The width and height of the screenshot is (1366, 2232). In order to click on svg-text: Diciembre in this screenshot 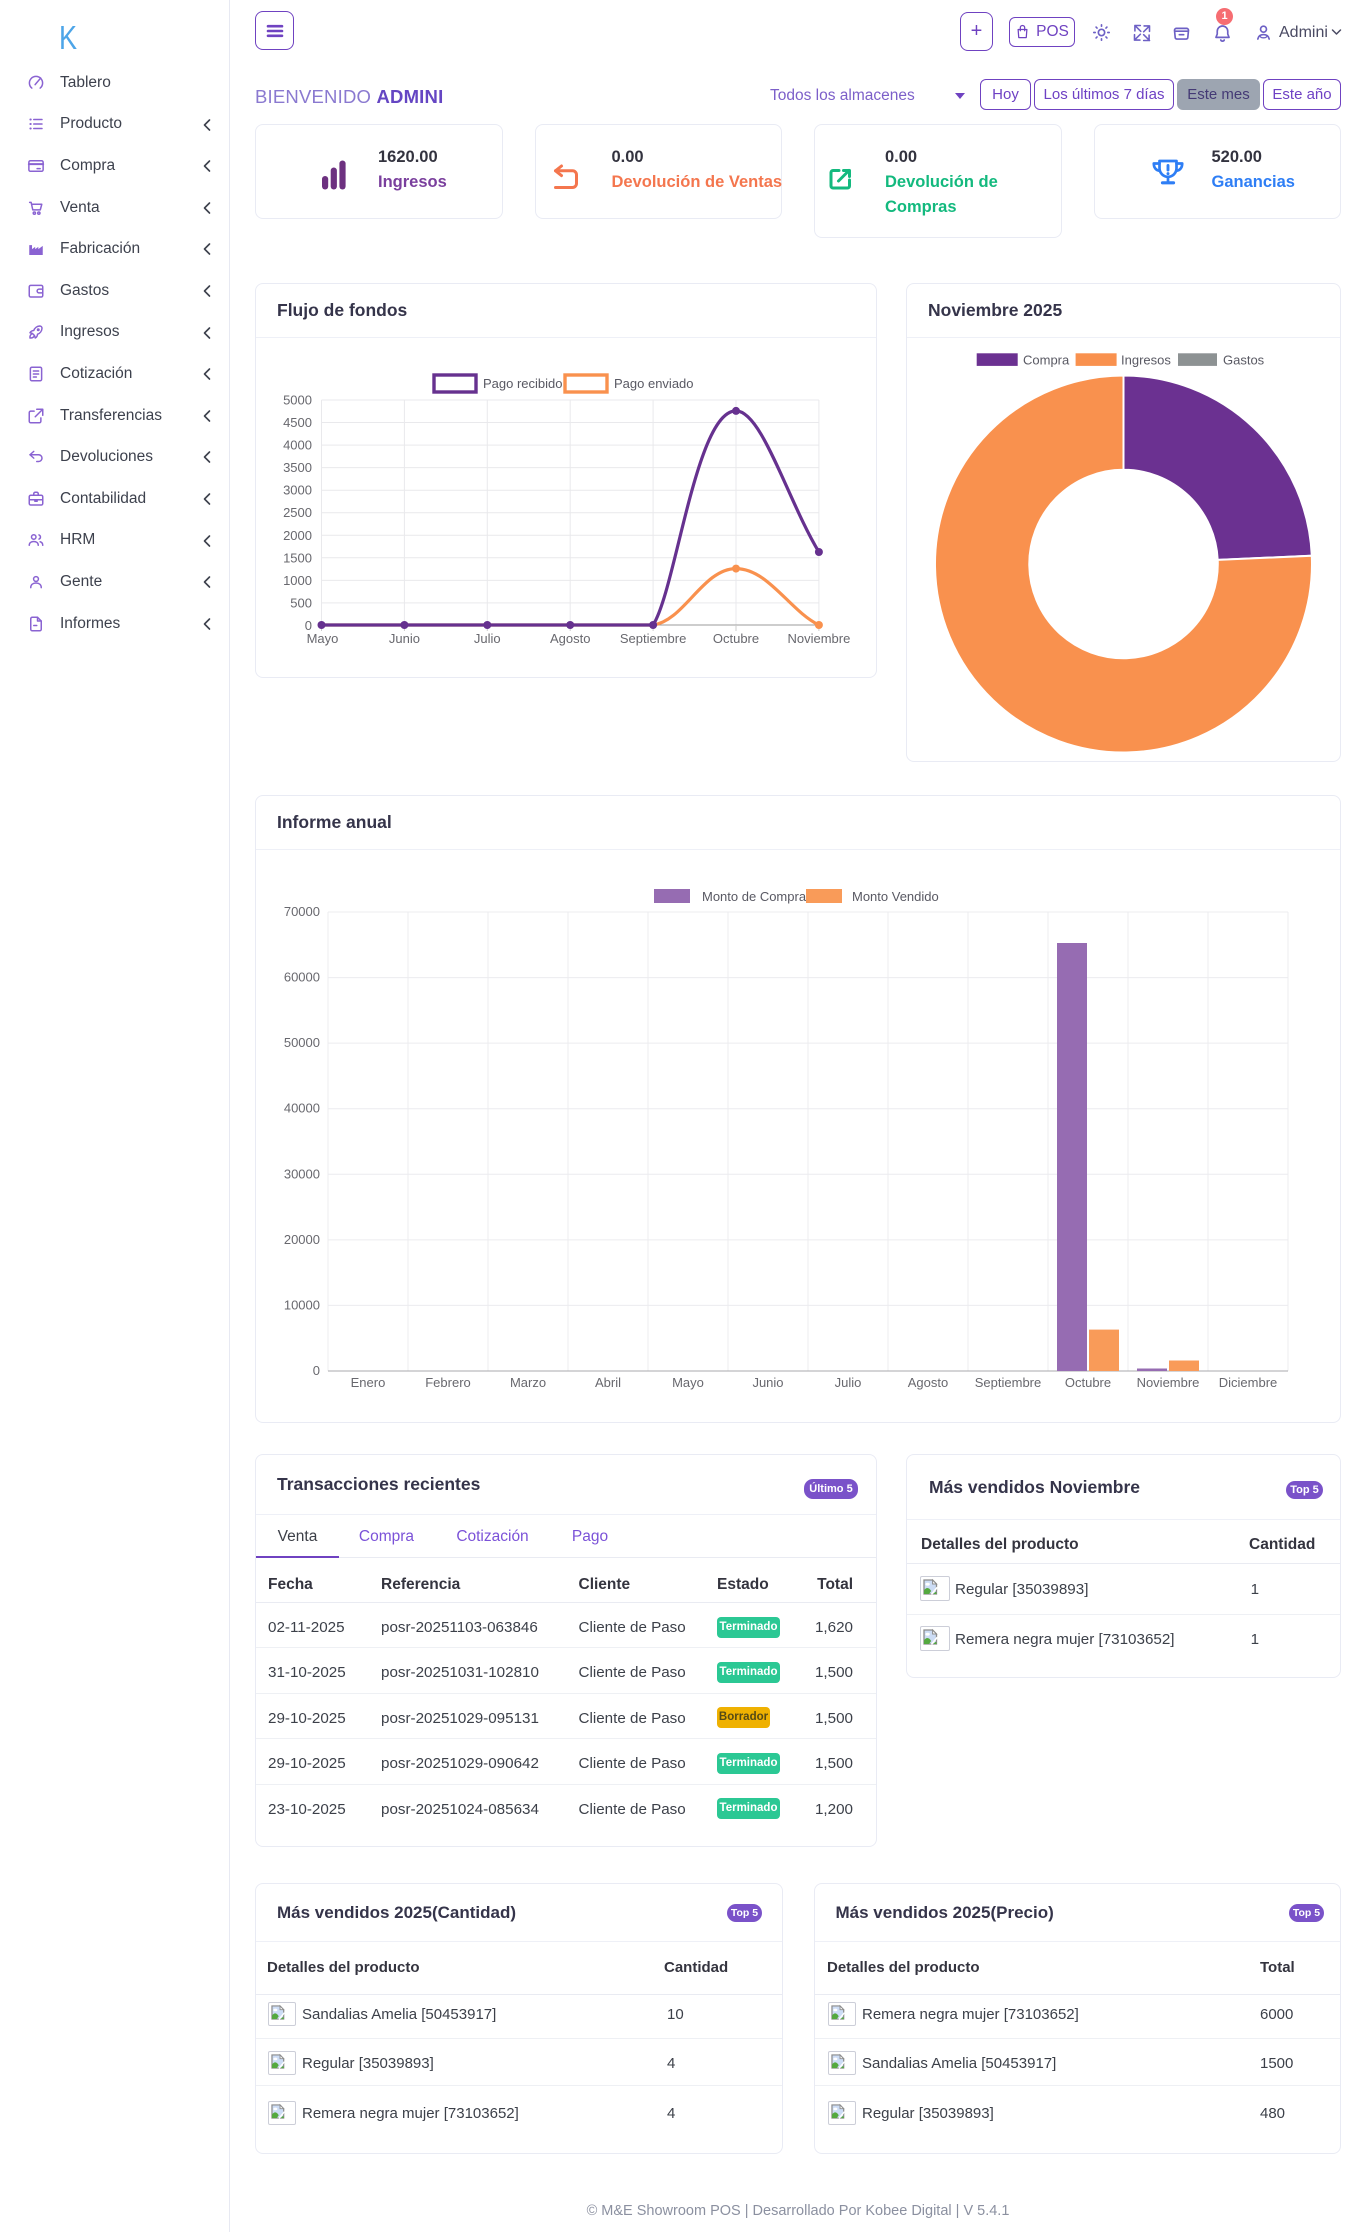, I will do `click(1248, 1382)`.